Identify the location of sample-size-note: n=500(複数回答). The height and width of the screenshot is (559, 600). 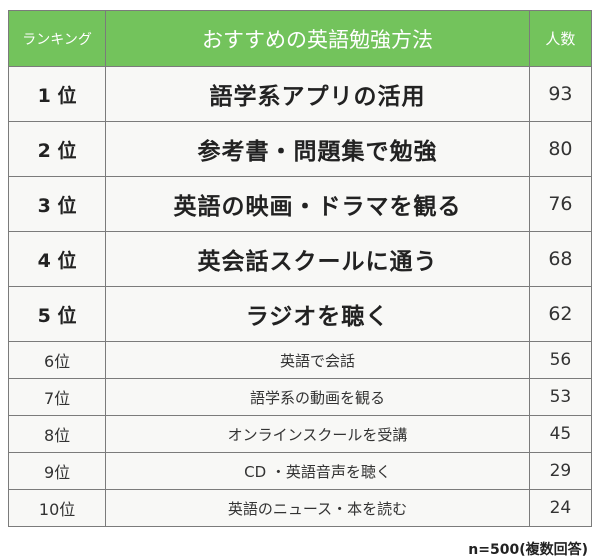
(528, 550).